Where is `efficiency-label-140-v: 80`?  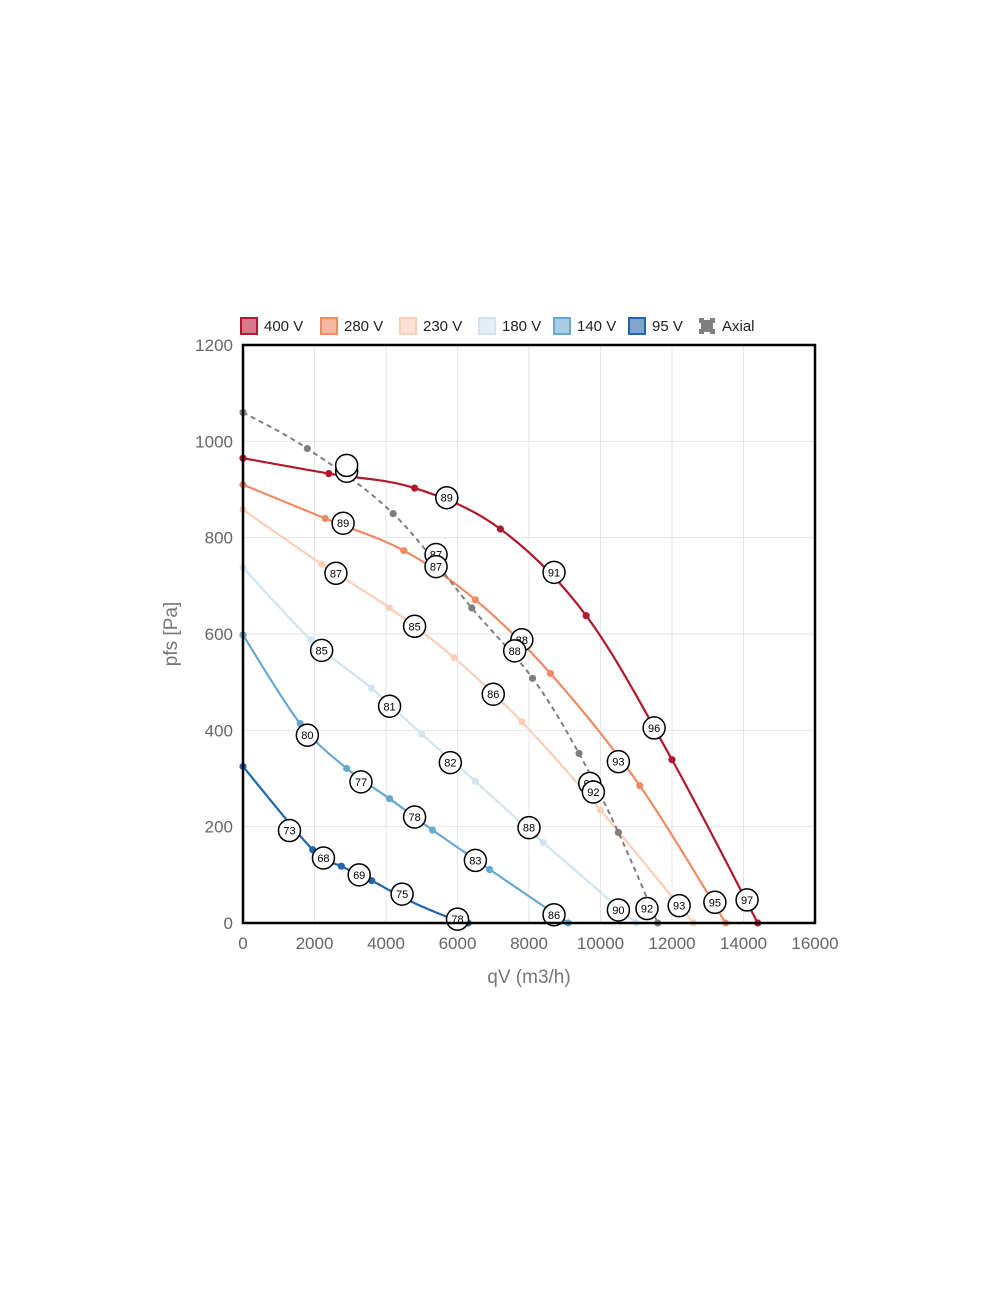 efficiency-label-140-v: 80 is located at coordinates (307, 735).